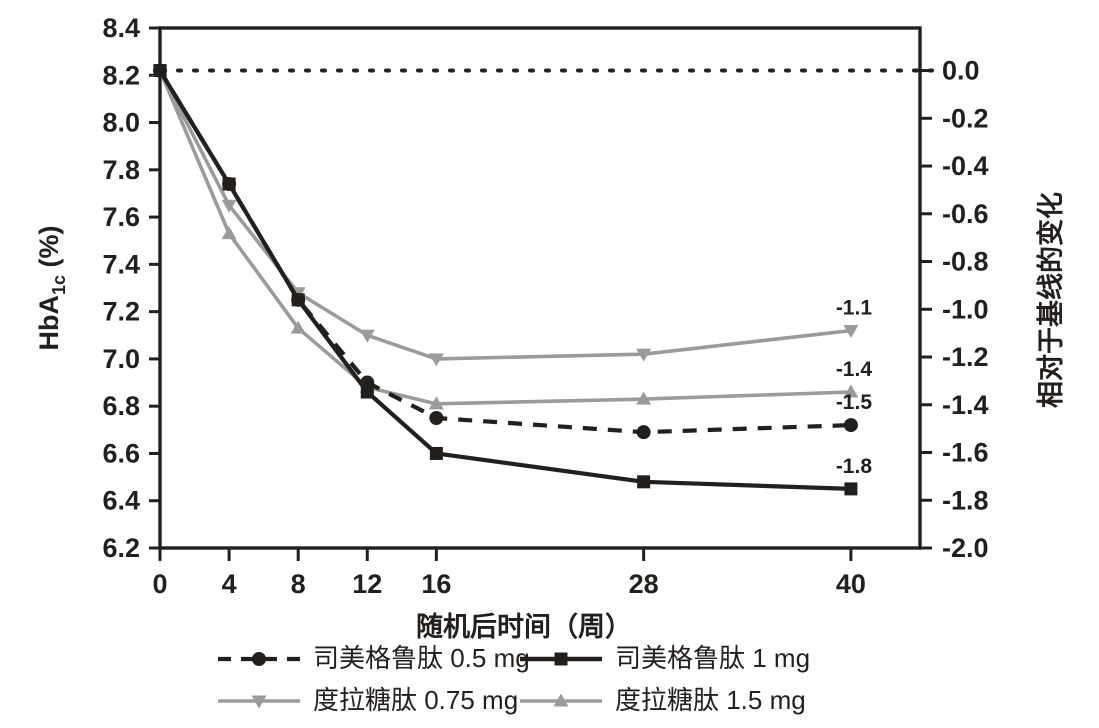 The width and height of the screenshot is (1099, 728). Describe the element at coordinates (965, 309) in the screenshot. I see `right-tick-label: -1.0` at that location.